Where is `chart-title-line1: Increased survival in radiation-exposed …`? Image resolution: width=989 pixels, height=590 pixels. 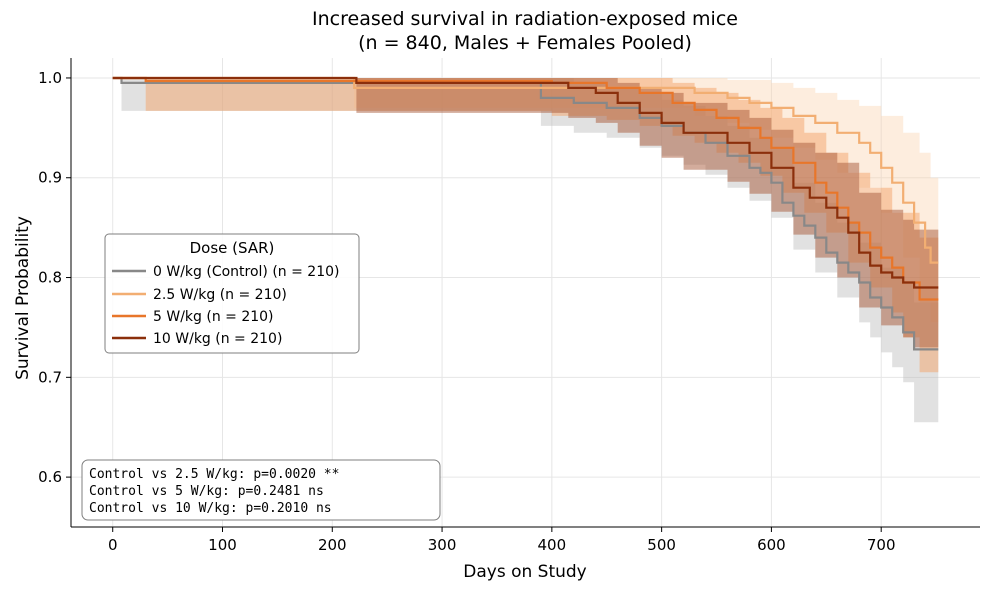 chart-title-line1: Increased survival in radiation-exposed … is located at coordinates (525, 19).